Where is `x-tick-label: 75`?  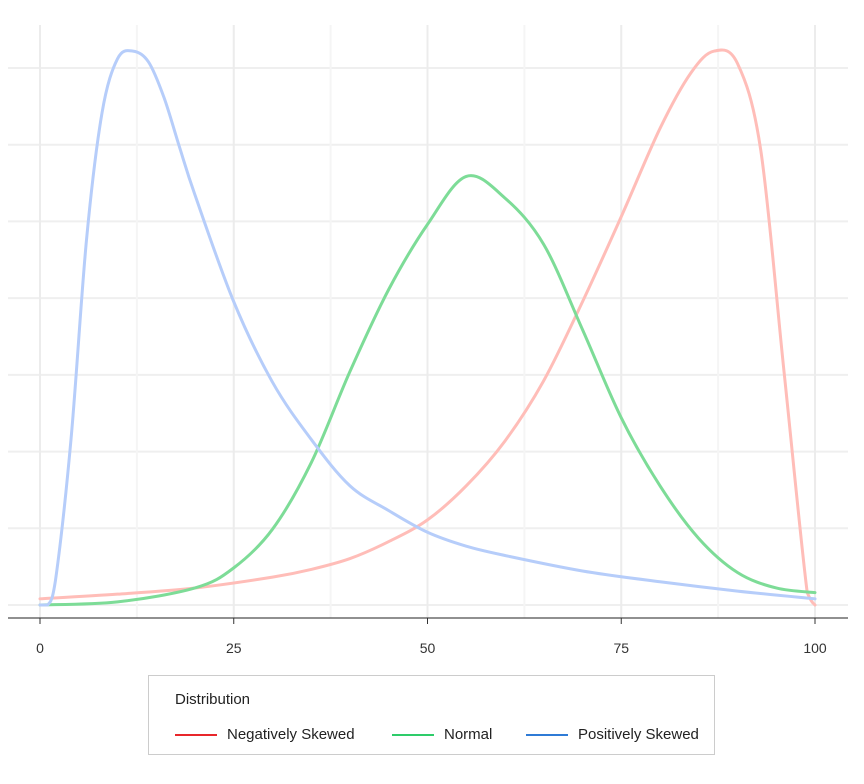
x-tick-label: 75 is located at coordinates (621, 648).